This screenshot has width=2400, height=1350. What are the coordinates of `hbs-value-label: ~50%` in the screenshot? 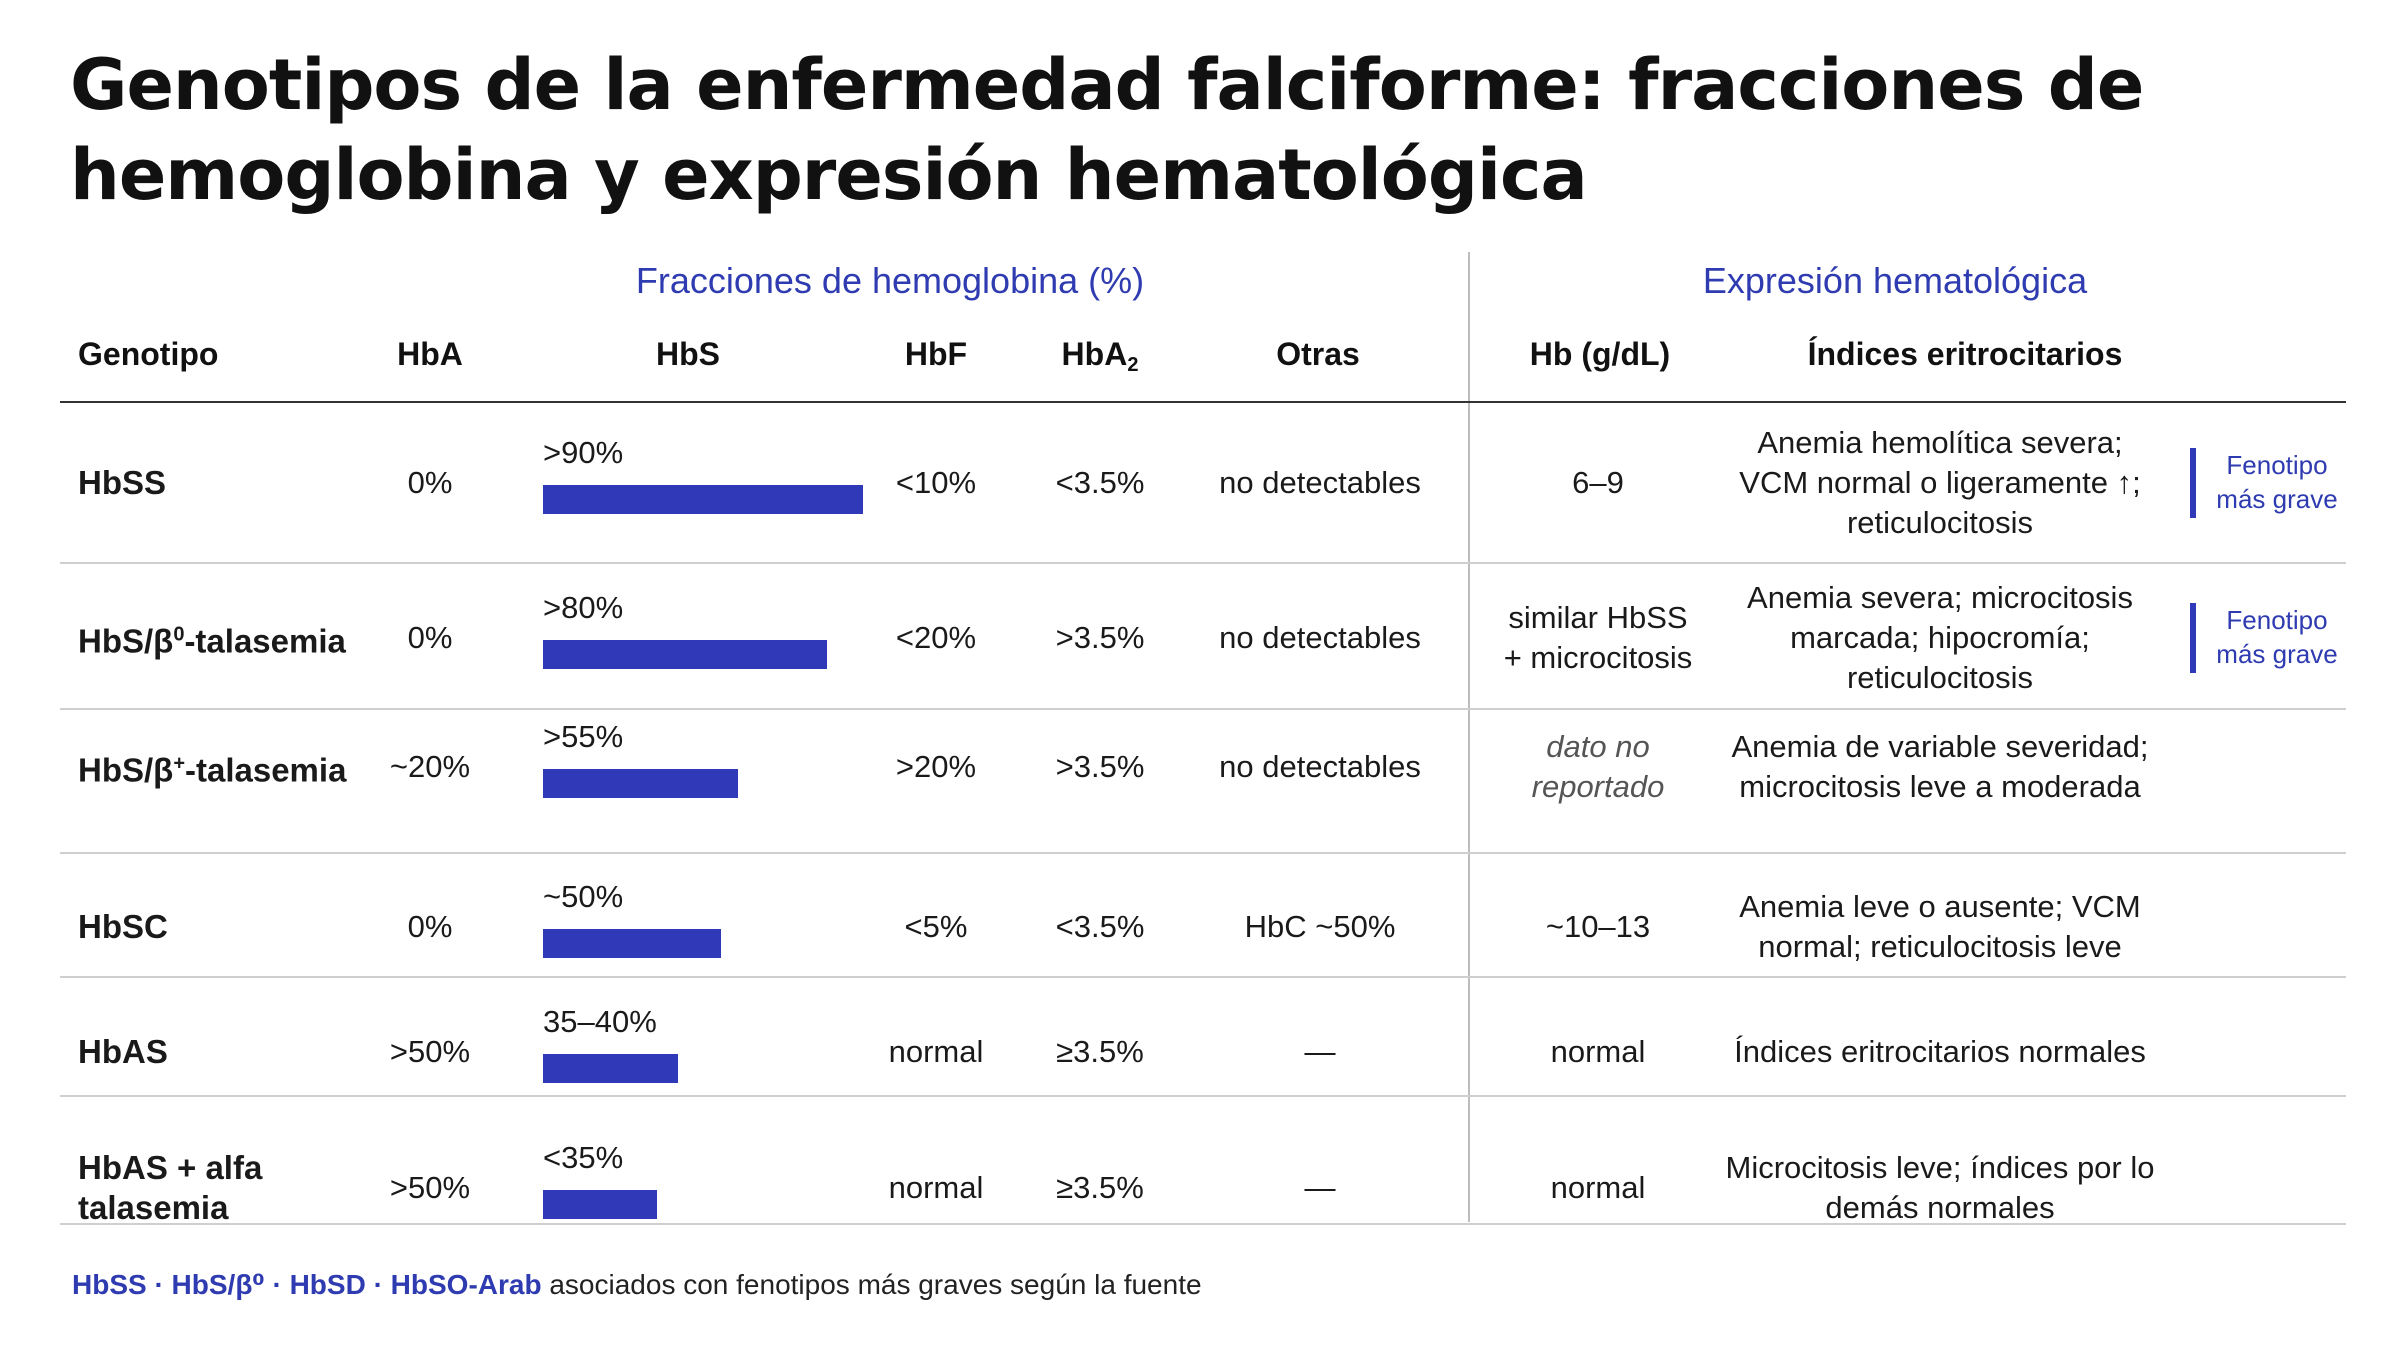 It's located at (583, 896).